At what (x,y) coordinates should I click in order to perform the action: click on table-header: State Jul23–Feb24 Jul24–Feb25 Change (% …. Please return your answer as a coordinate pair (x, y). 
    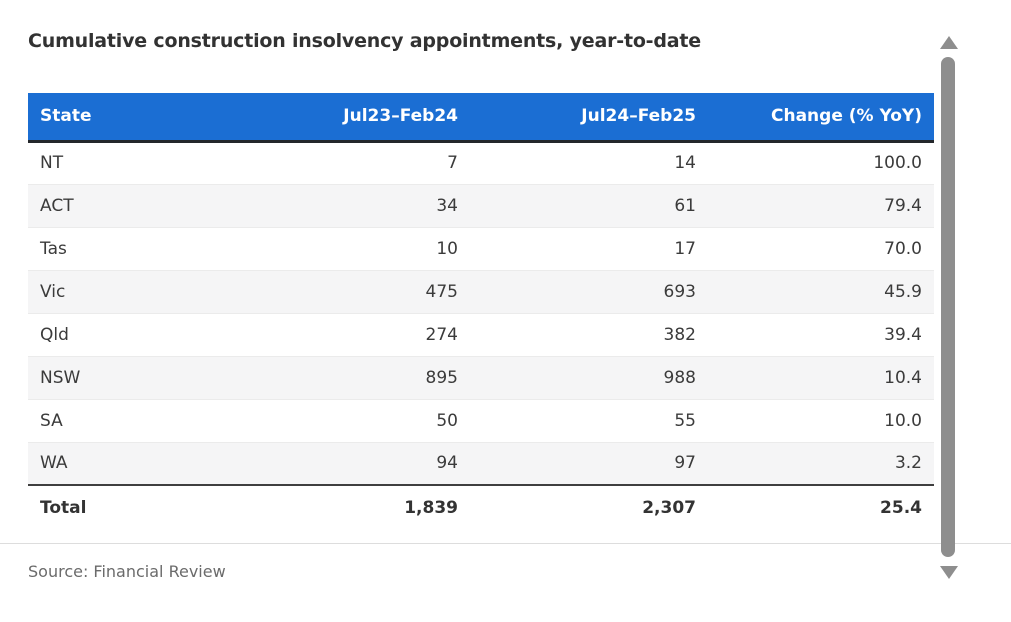
    Looking at the image, I should click on (481, 118).